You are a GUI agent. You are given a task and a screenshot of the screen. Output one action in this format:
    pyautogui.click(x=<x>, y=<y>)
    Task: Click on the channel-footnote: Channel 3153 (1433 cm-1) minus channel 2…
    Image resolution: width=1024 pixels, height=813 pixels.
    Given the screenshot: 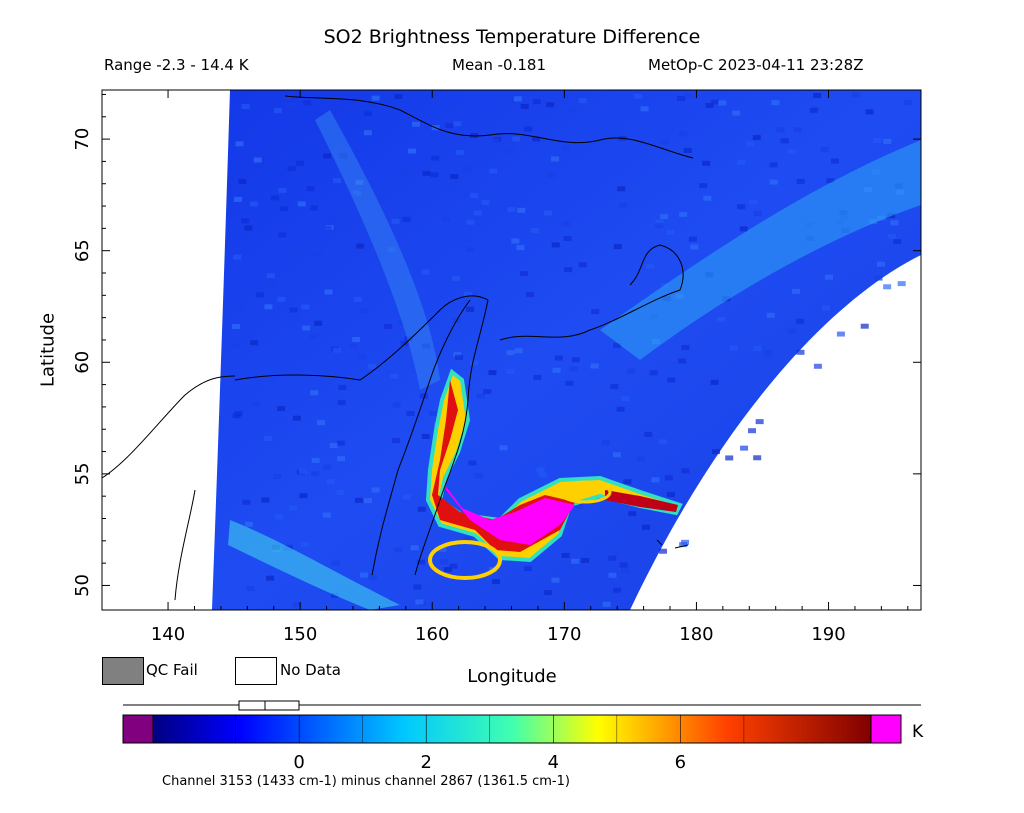 What is the action you would take?
    pyautogui.click(x=366, y=781)
    